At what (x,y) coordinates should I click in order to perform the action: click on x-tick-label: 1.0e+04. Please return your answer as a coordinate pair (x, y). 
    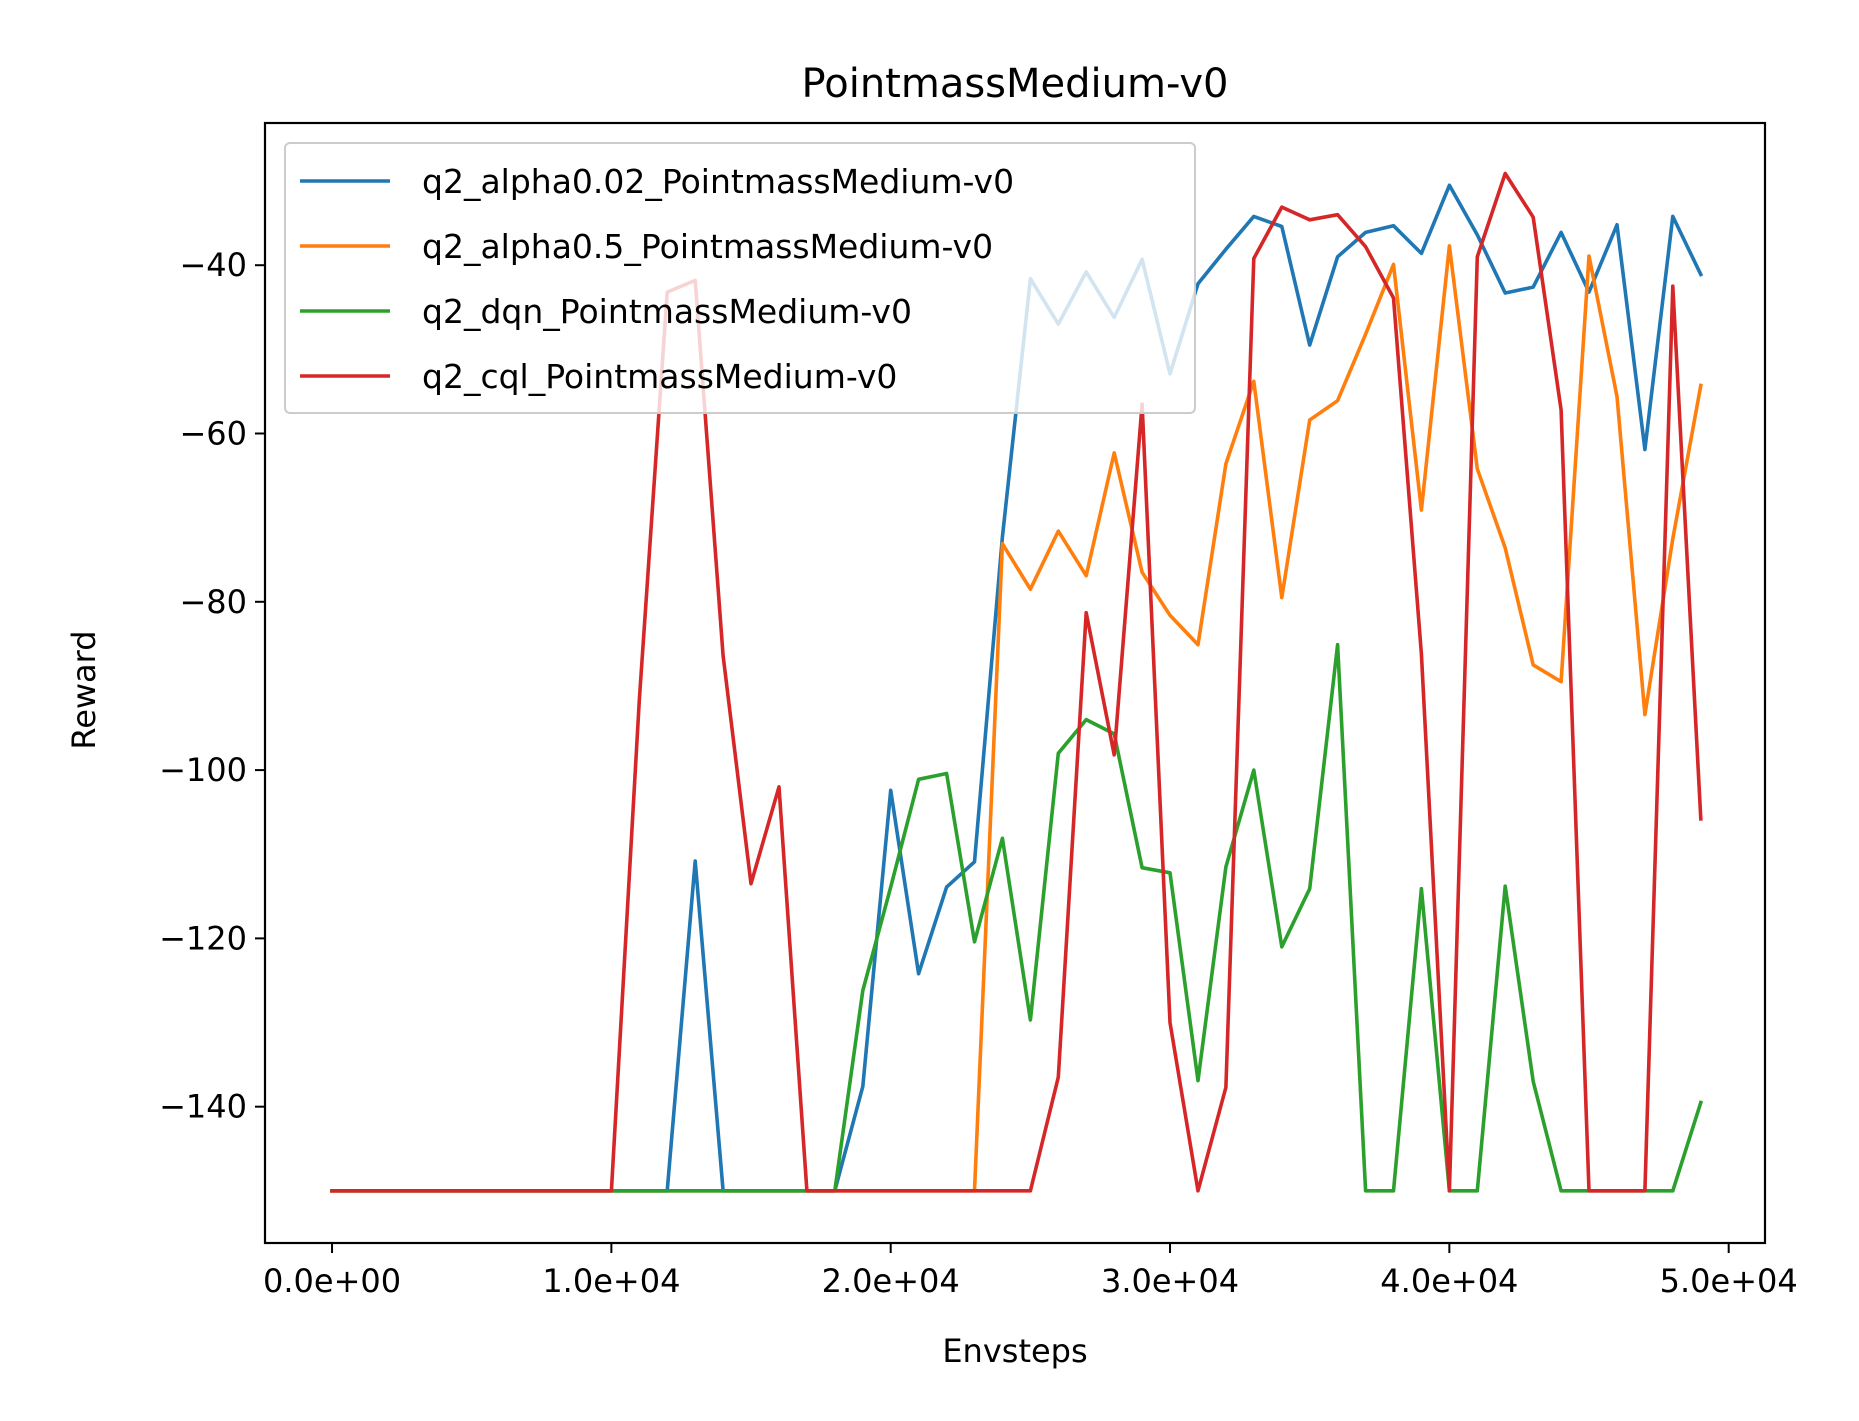
    Looking at the image, I should click on (611, 1281).